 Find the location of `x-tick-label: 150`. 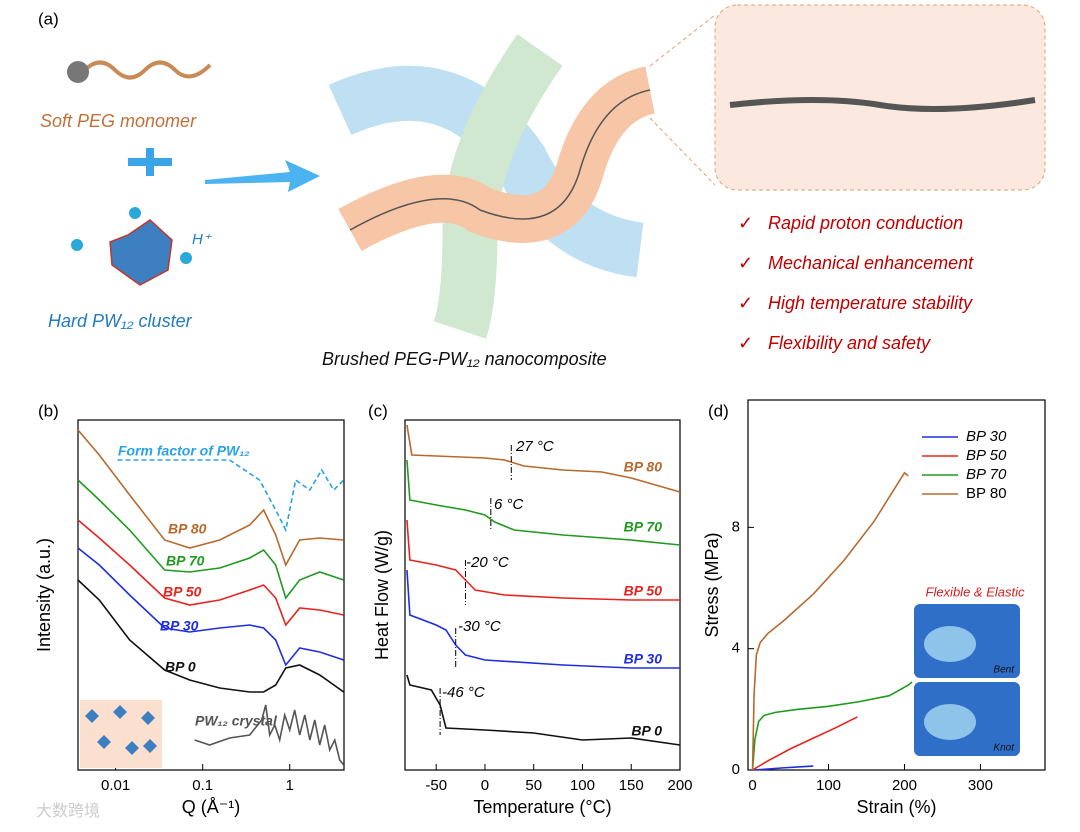

x-tick-label: 150 is located at coordinates (631, 785).